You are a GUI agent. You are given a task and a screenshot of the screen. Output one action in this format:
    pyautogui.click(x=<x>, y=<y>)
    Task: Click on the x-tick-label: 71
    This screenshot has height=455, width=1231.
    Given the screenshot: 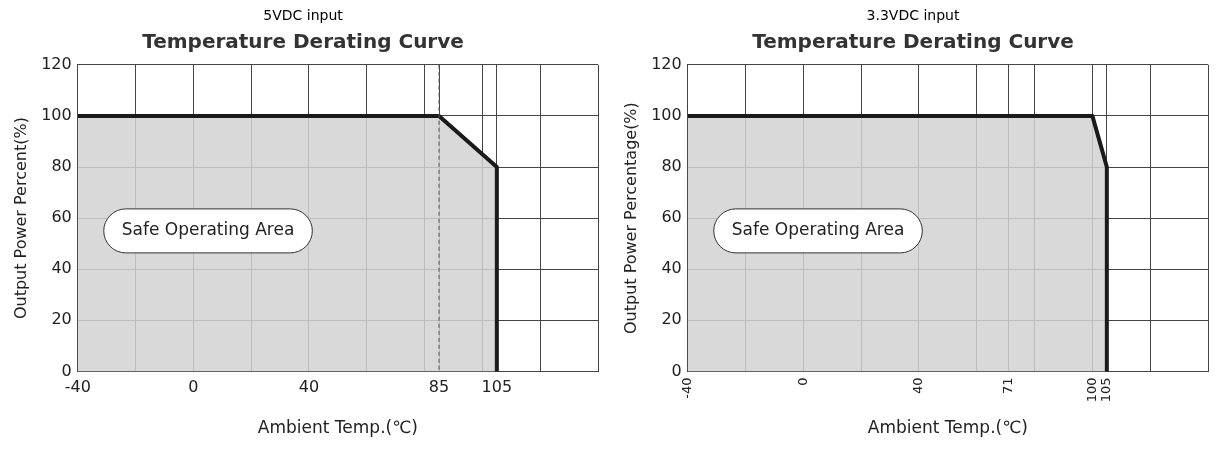 What is the action you would take?
    pyautogui.click(x=1007, y=385)
    